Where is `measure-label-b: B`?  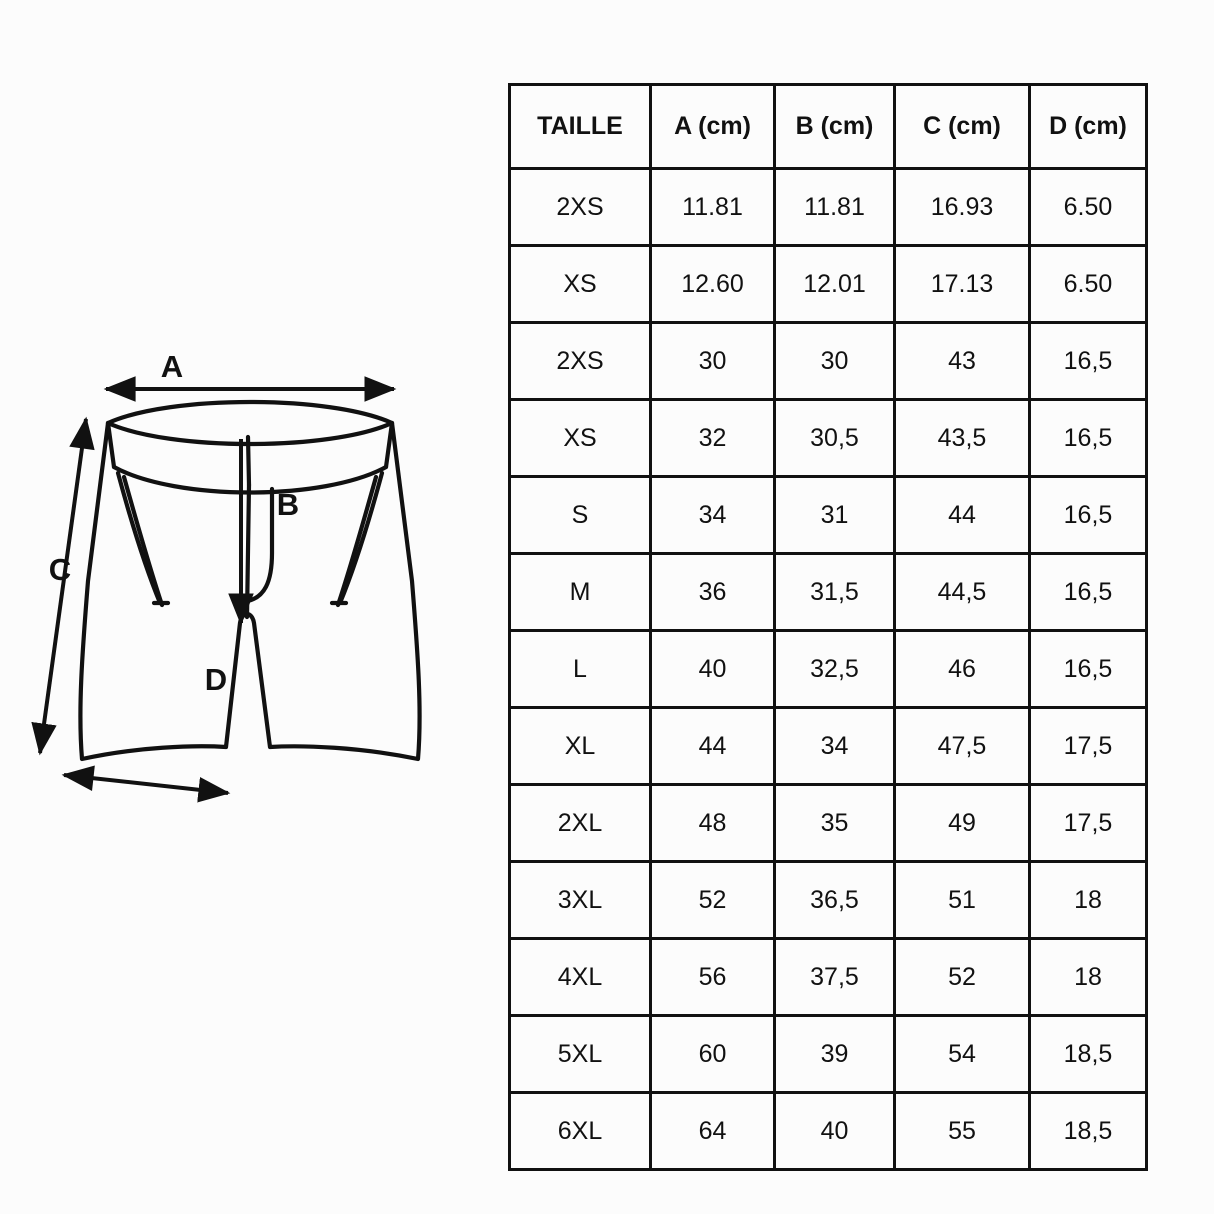
measure-label-b: B is located at coordinates (288, 504).